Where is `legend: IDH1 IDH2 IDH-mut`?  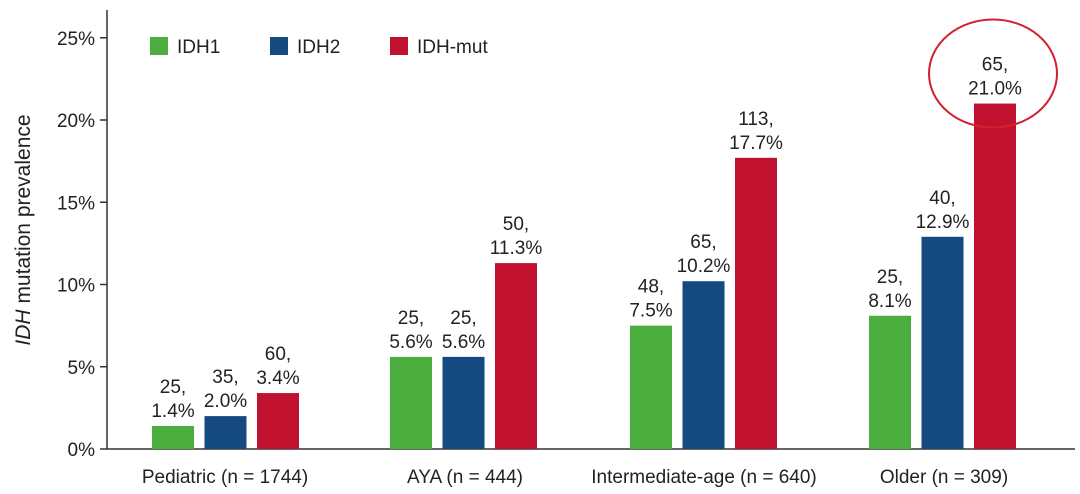 legend: IDH1 IDH2 IDH-mut is located at coordinates (319, 47).